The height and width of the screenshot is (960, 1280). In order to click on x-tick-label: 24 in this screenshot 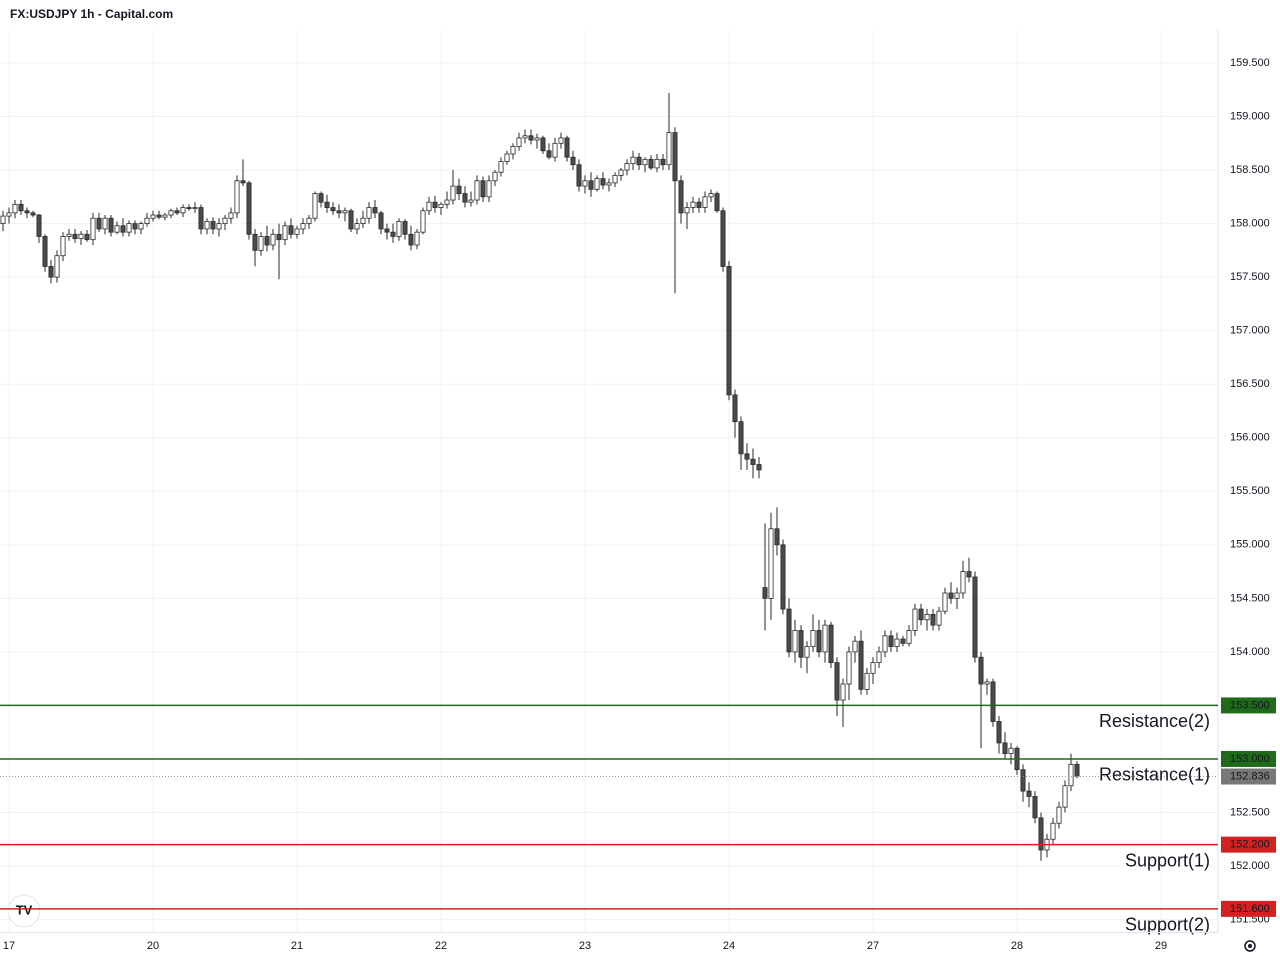, I will do `click(729, 946)`.